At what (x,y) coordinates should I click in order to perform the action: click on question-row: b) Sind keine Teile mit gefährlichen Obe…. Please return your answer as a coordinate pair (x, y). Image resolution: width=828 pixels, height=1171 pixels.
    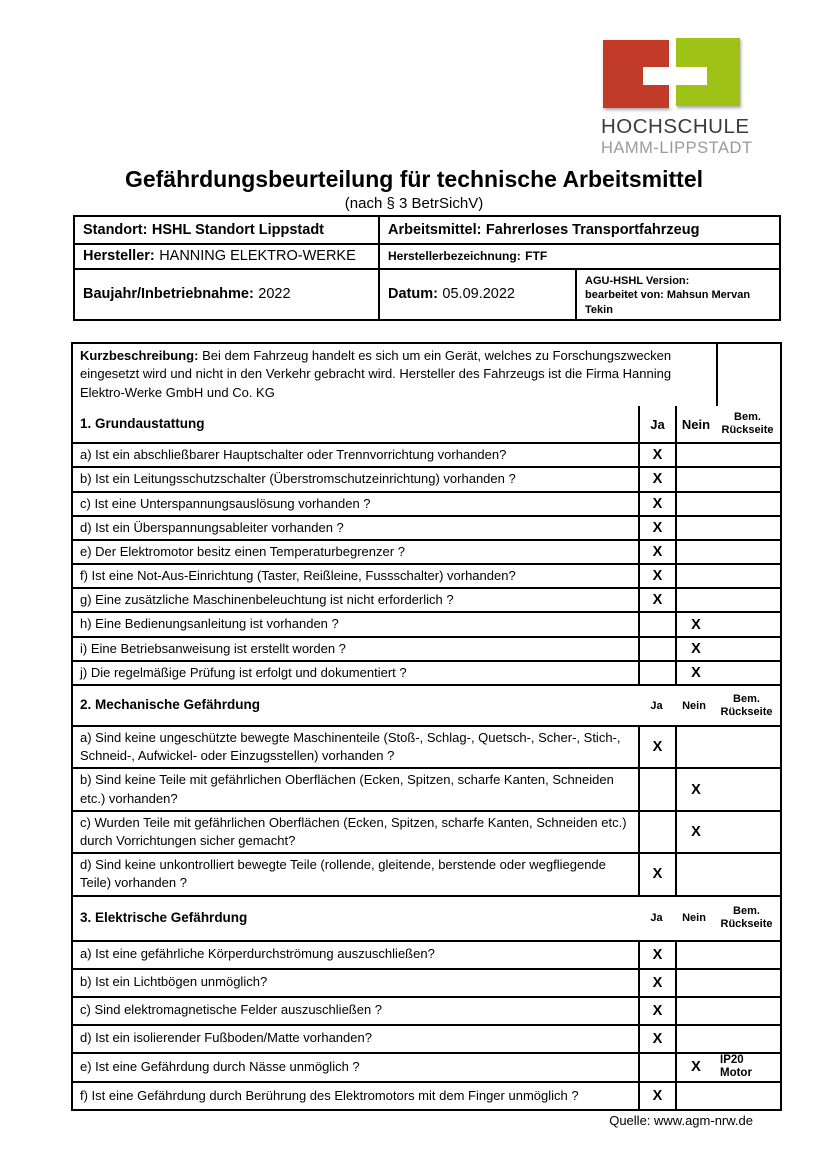
    Looking at the image, I should click on (426, 788).